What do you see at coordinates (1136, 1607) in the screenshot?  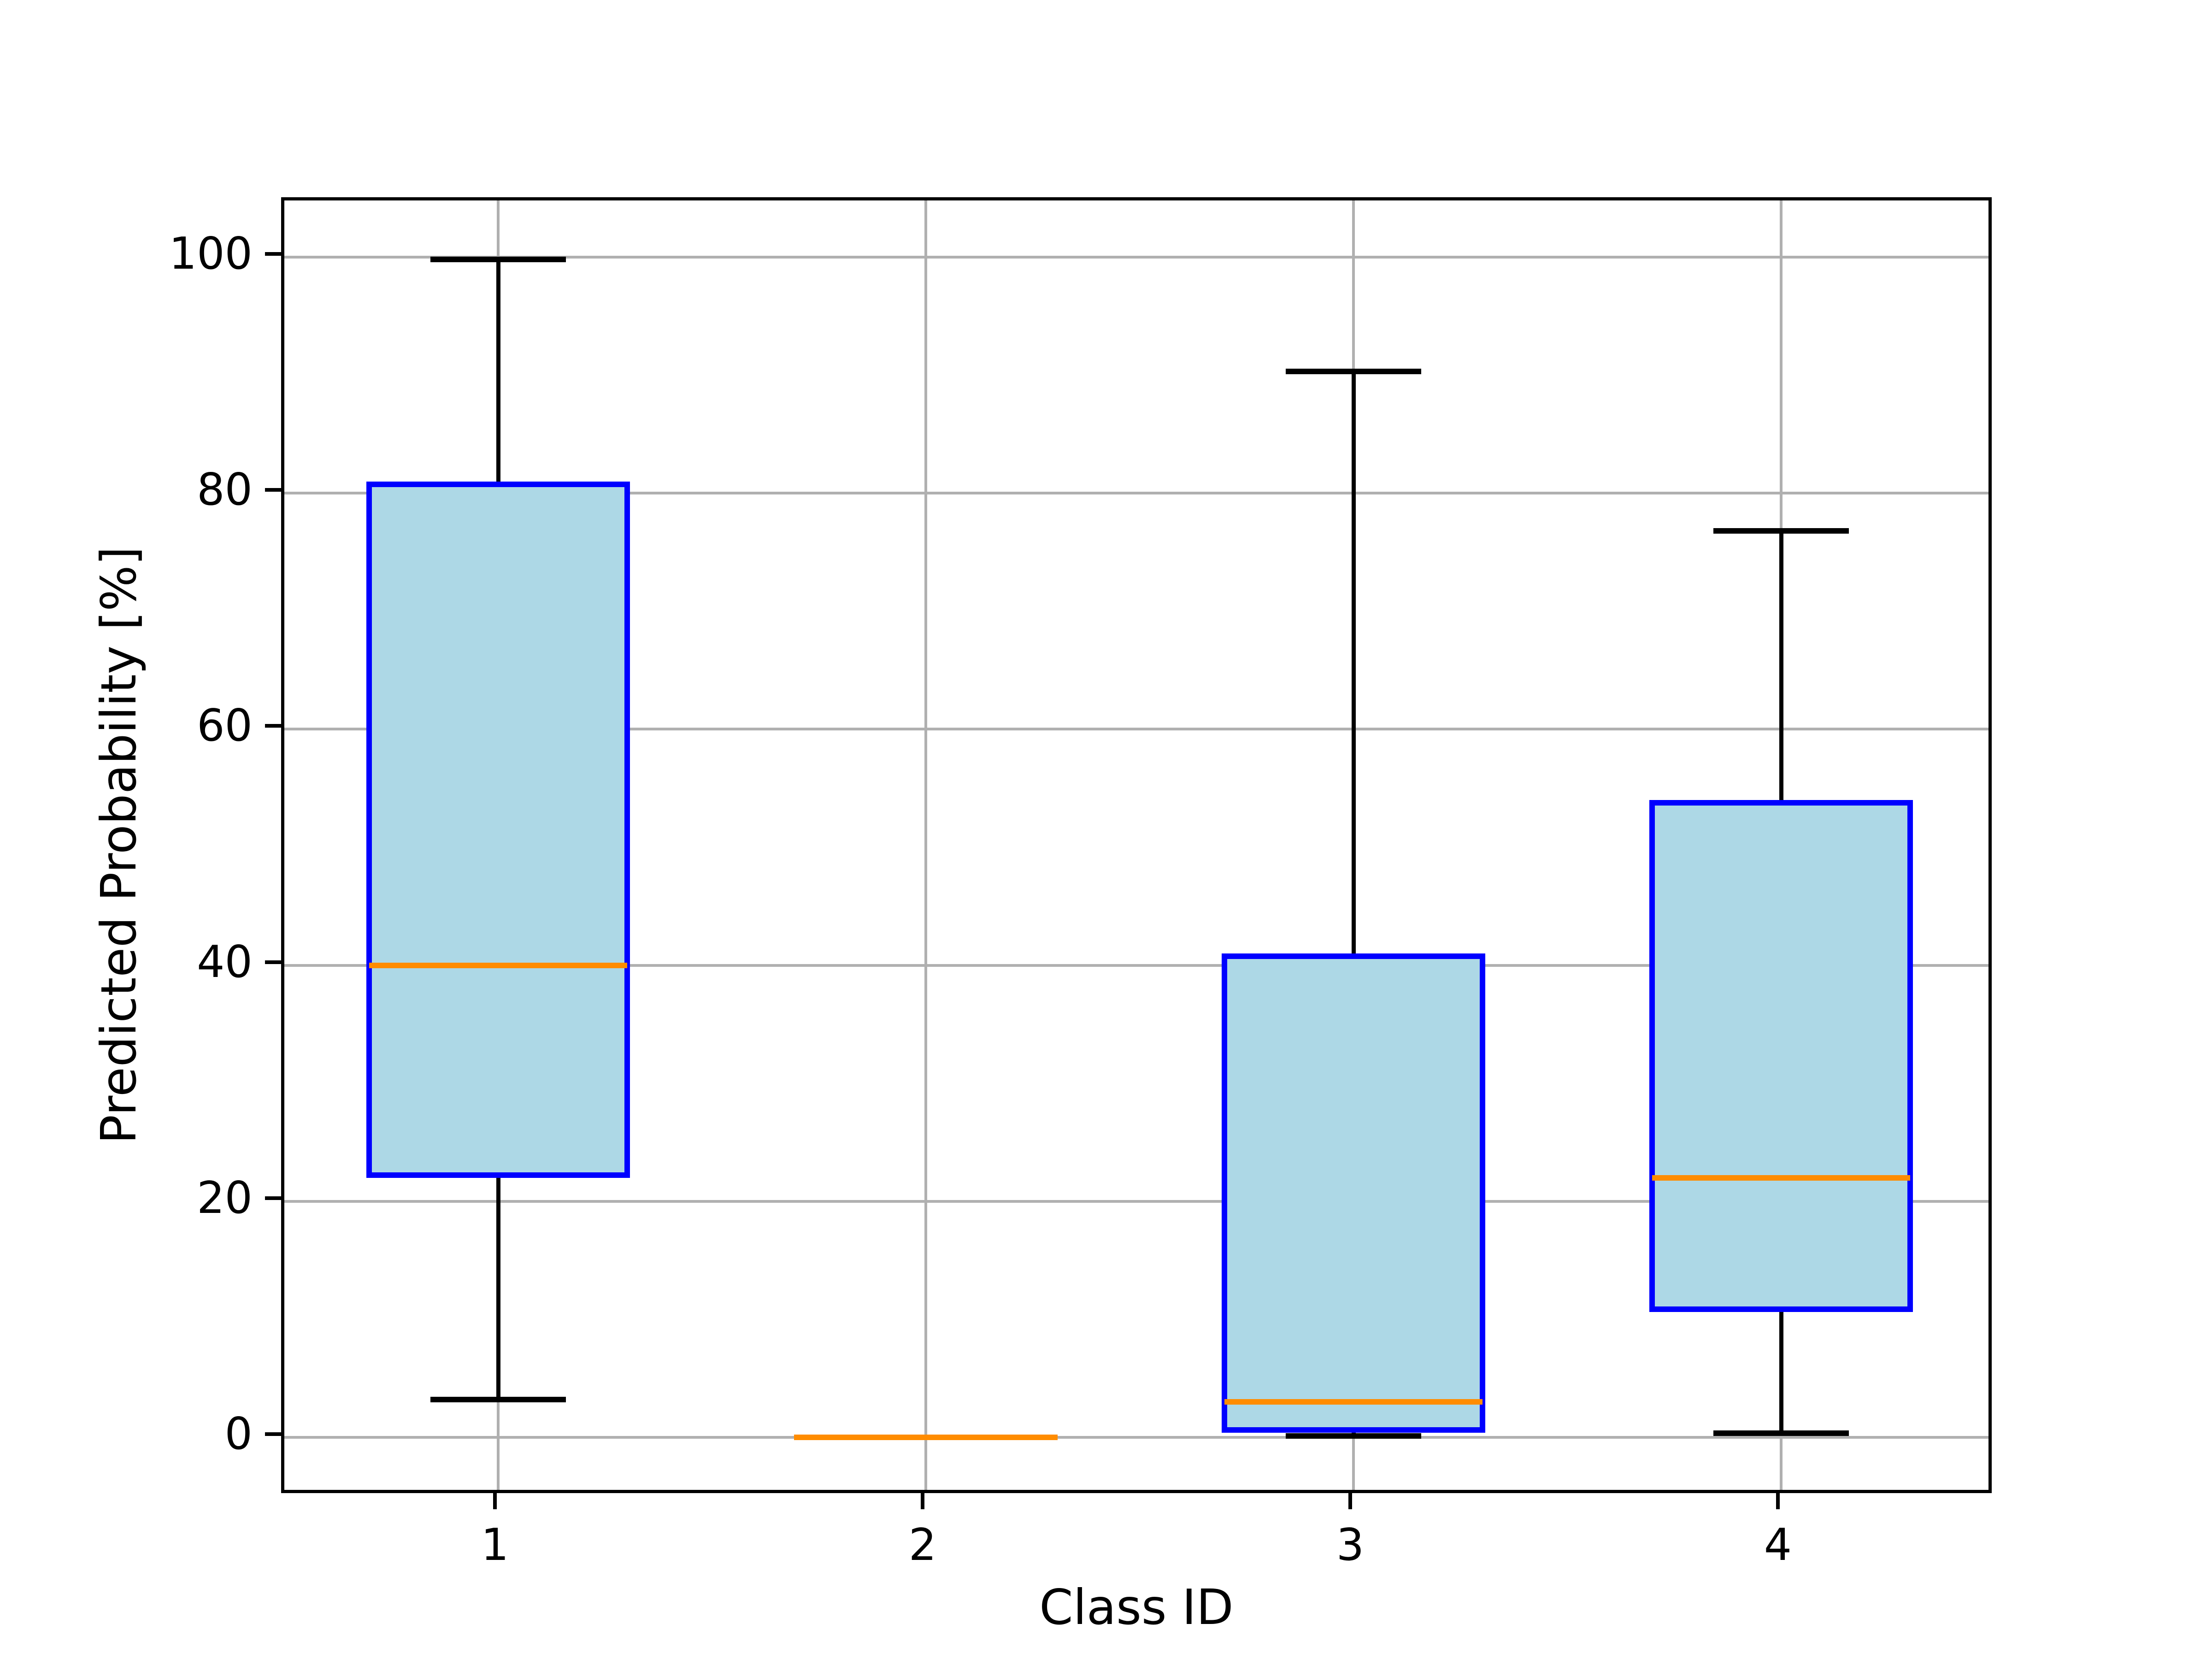 I see `x-axis-label: Class ID` at bounding box center [1136, 1607].